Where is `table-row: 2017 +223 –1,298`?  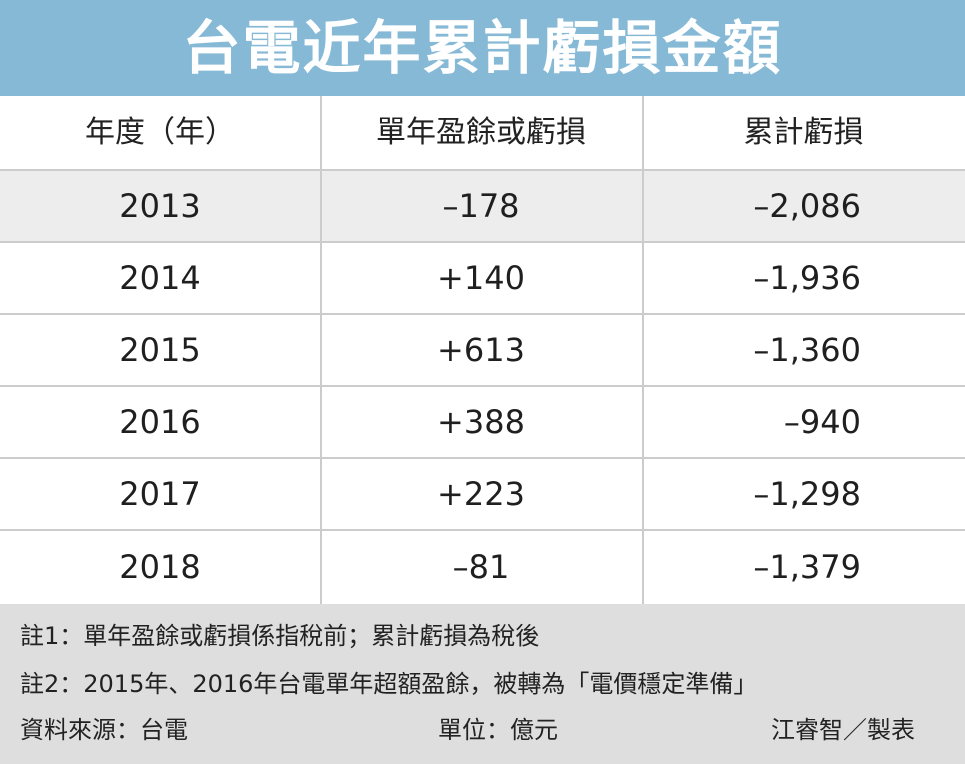 table-row: 2017 +223 –1,298 is located at coordinates (482, 494).